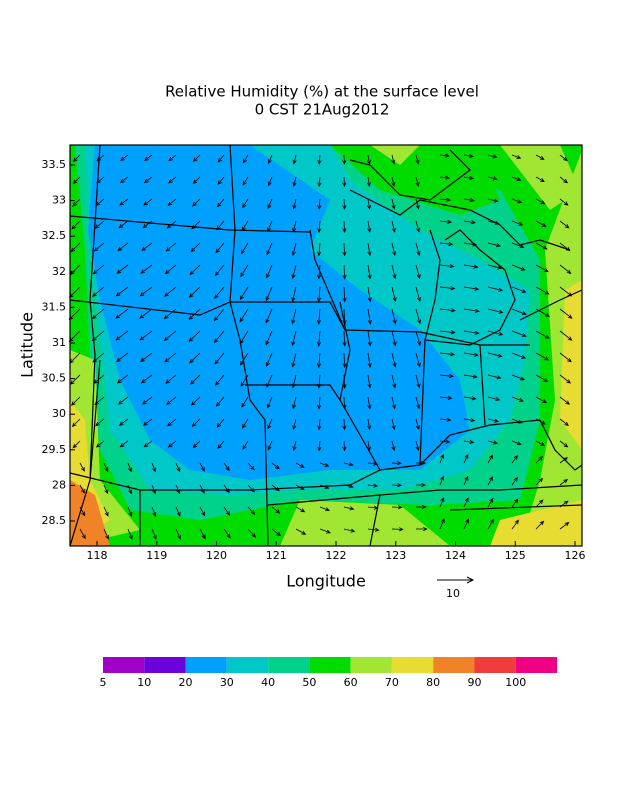  I want to click on colorbar-label: 30, so click(227, 682).